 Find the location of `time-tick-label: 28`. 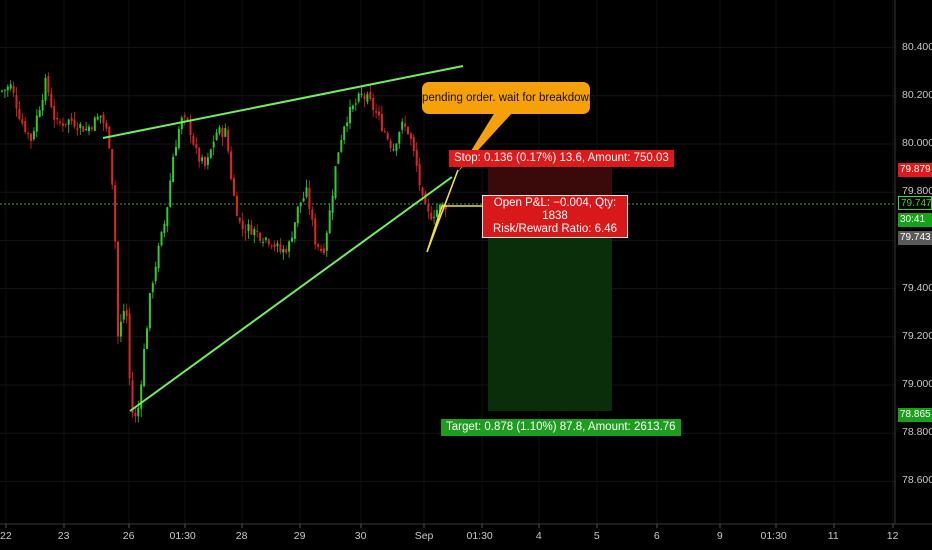

time-tick-label: 28 is located at coordinates (241, 536).